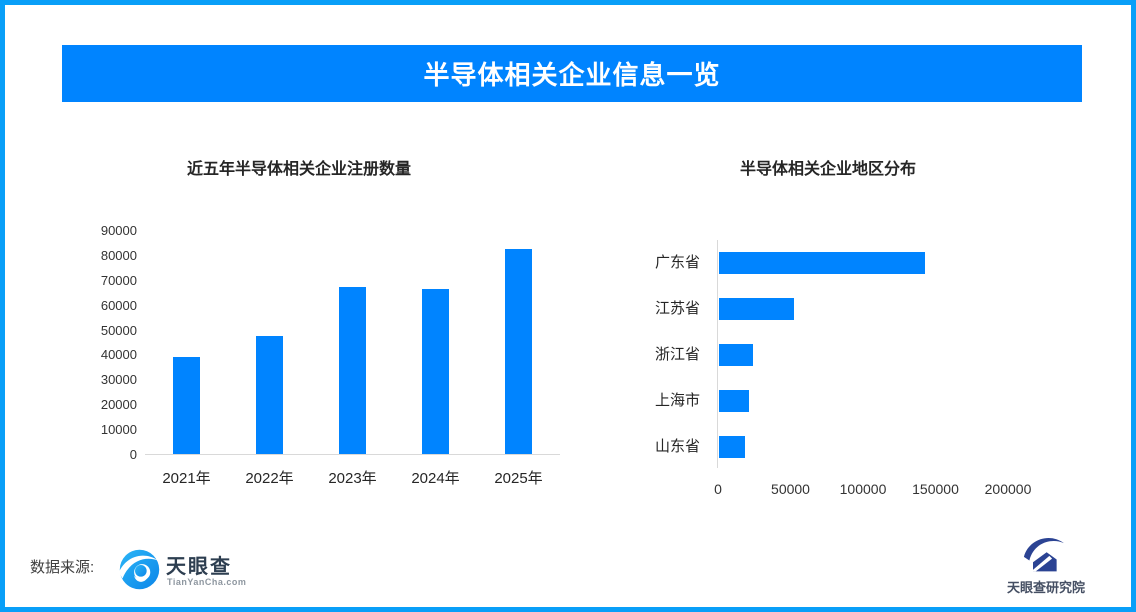 This screenshot has width=1136, height=612. I want to click on tianyancha-domain-text: TianYanCha.com, so click(207, 582).